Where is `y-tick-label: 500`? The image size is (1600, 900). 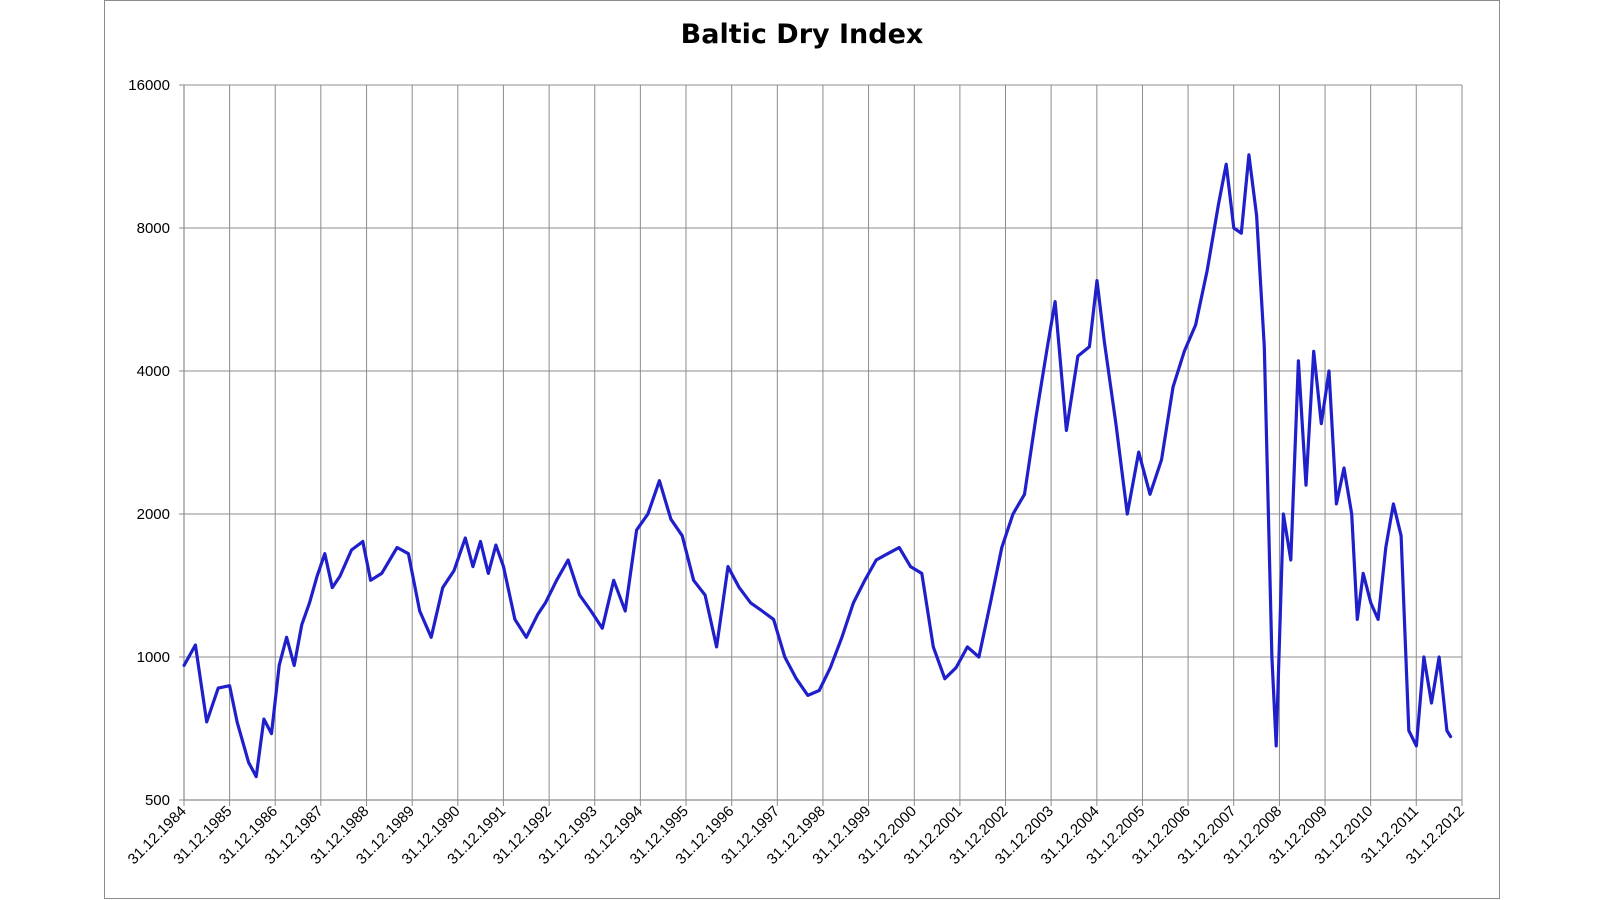
y-tick-label: 500 is located at coordinates (157, 800).